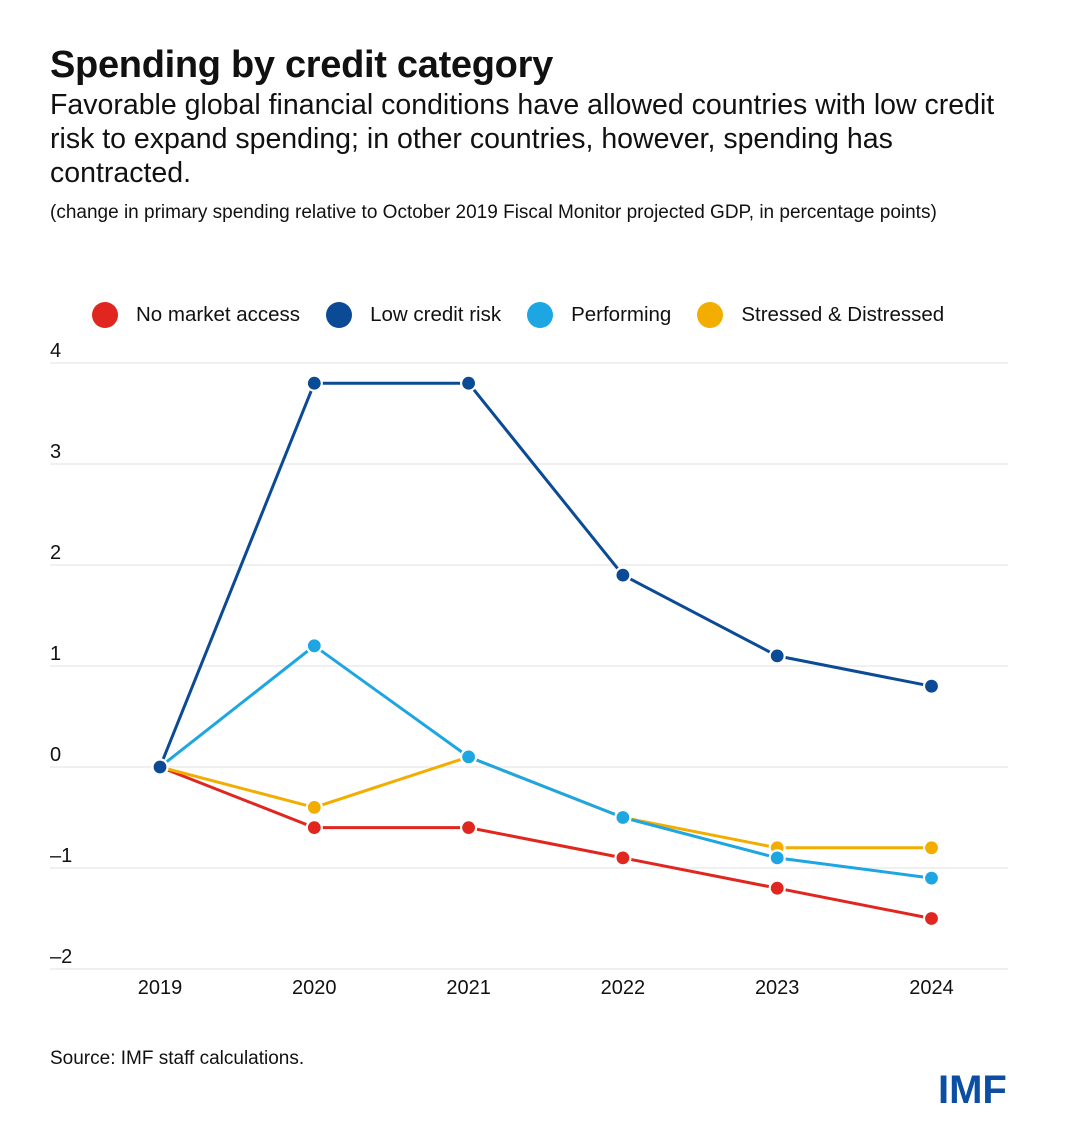 This screenshot has width=1075, height=1128. Describe the element at coordinates (436, 314) in the screenshot. I see `legend-label: Low credit risk` at that location.